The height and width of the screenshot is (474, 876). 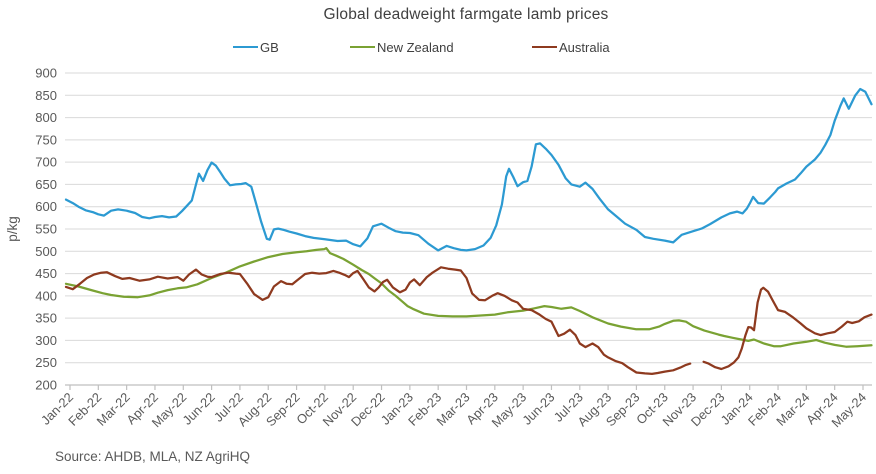 I want to click on legend-label-australia: Australia, so click(x=584, y=47).